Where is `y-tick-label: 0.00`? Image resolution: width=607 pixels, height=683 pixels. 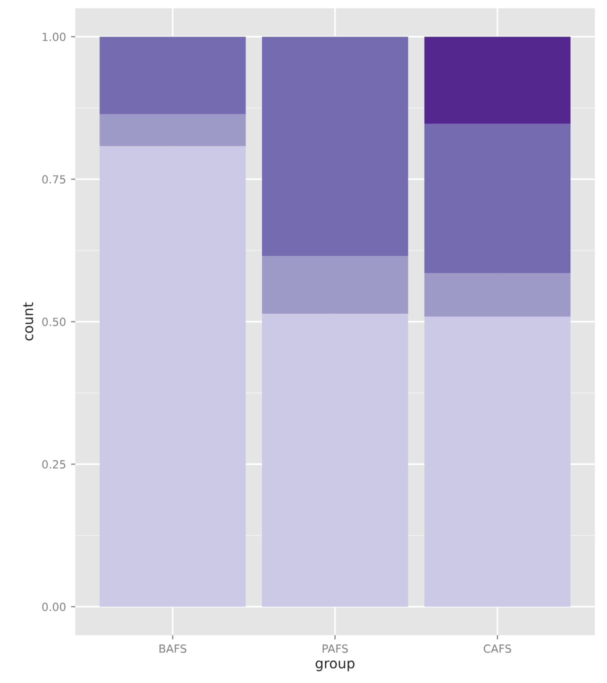 y-tick-label: 0.00 is located at coordinates (54, 607).